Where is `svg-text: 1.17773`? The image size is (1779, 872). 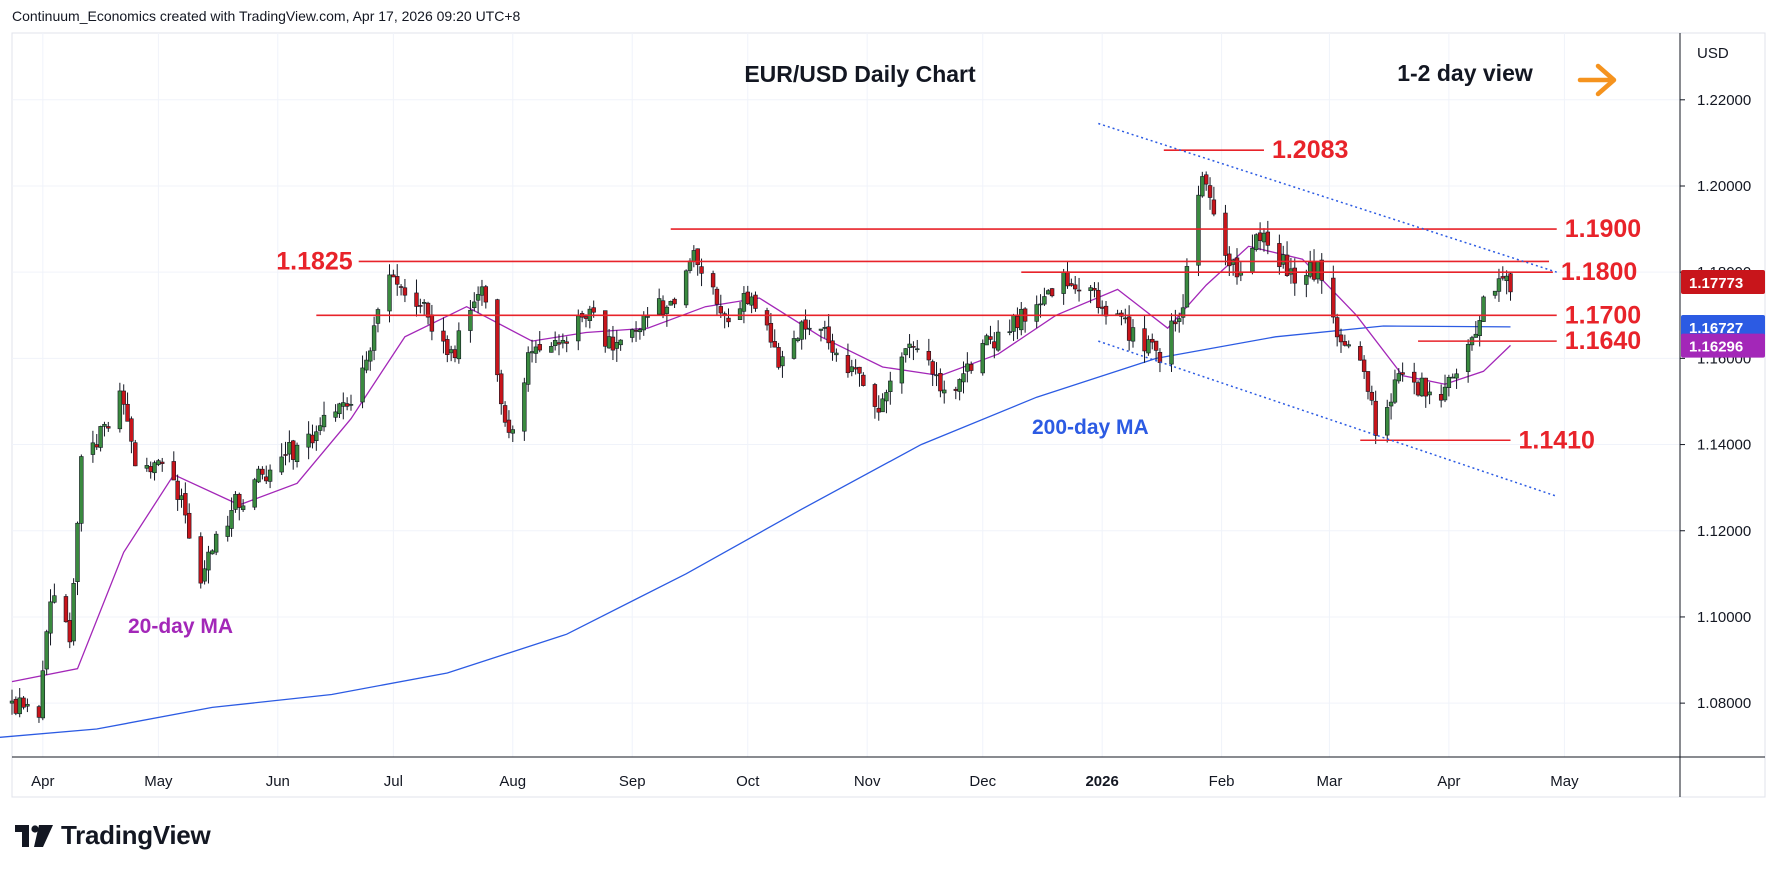 svg-text: 1.17773 is located at coordinates (1716, 283).